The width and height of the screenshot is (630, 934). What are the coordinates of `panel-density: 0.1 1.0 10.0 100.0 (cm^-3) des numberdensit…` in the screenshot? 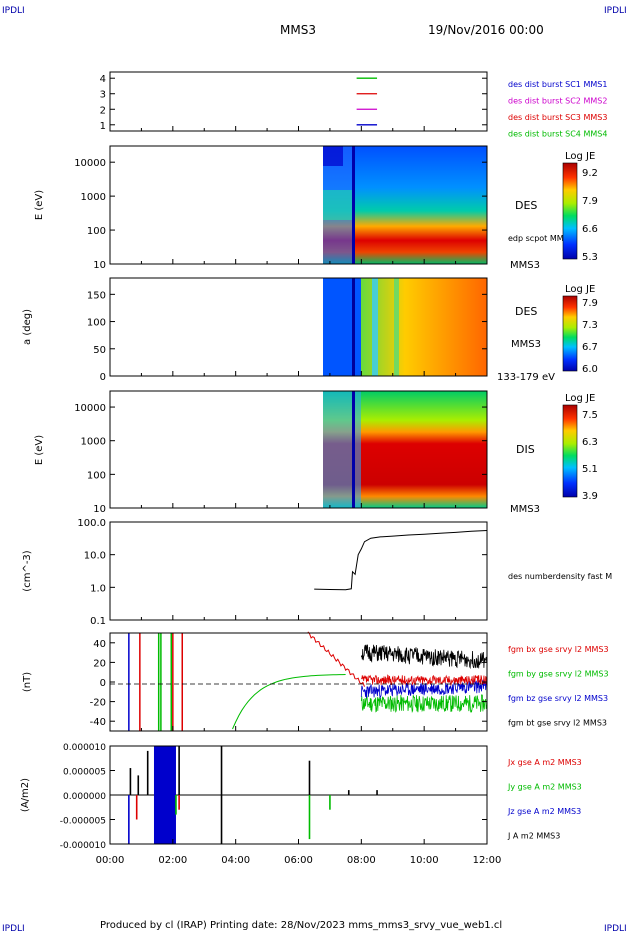 It's located at (317, 572).